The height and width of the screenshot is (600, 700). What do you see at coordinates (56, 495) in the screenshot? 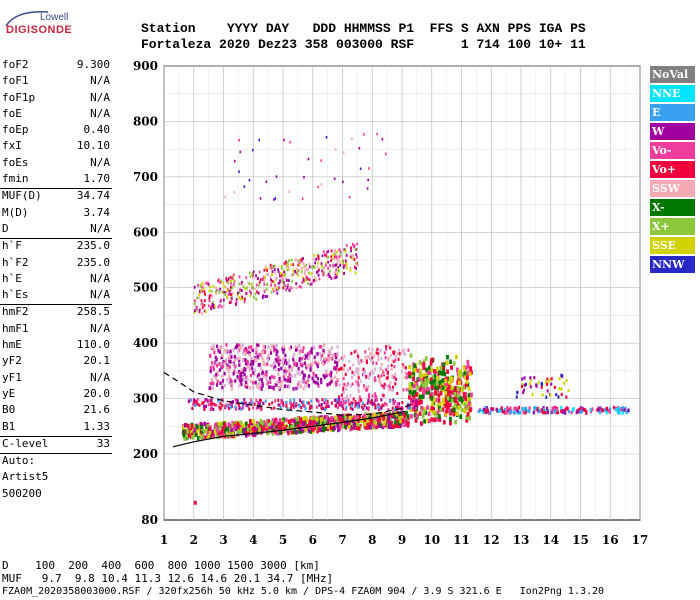
I see `param-row: 500200` at bounding box center [56, 495].